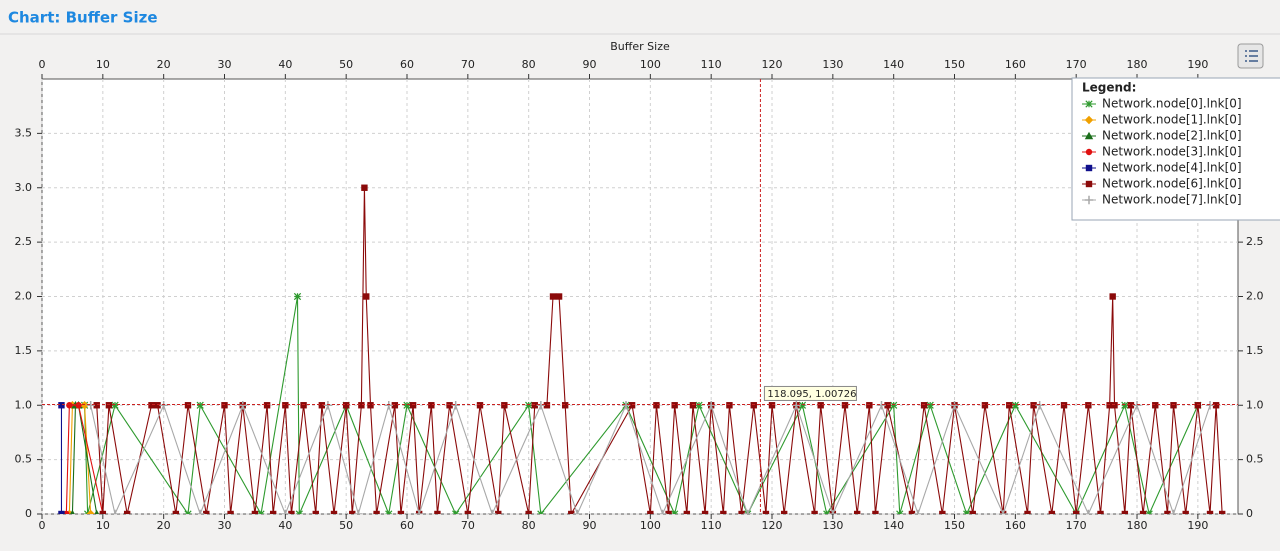  I want to click on x-tick-label: 140, so click(893, 525).